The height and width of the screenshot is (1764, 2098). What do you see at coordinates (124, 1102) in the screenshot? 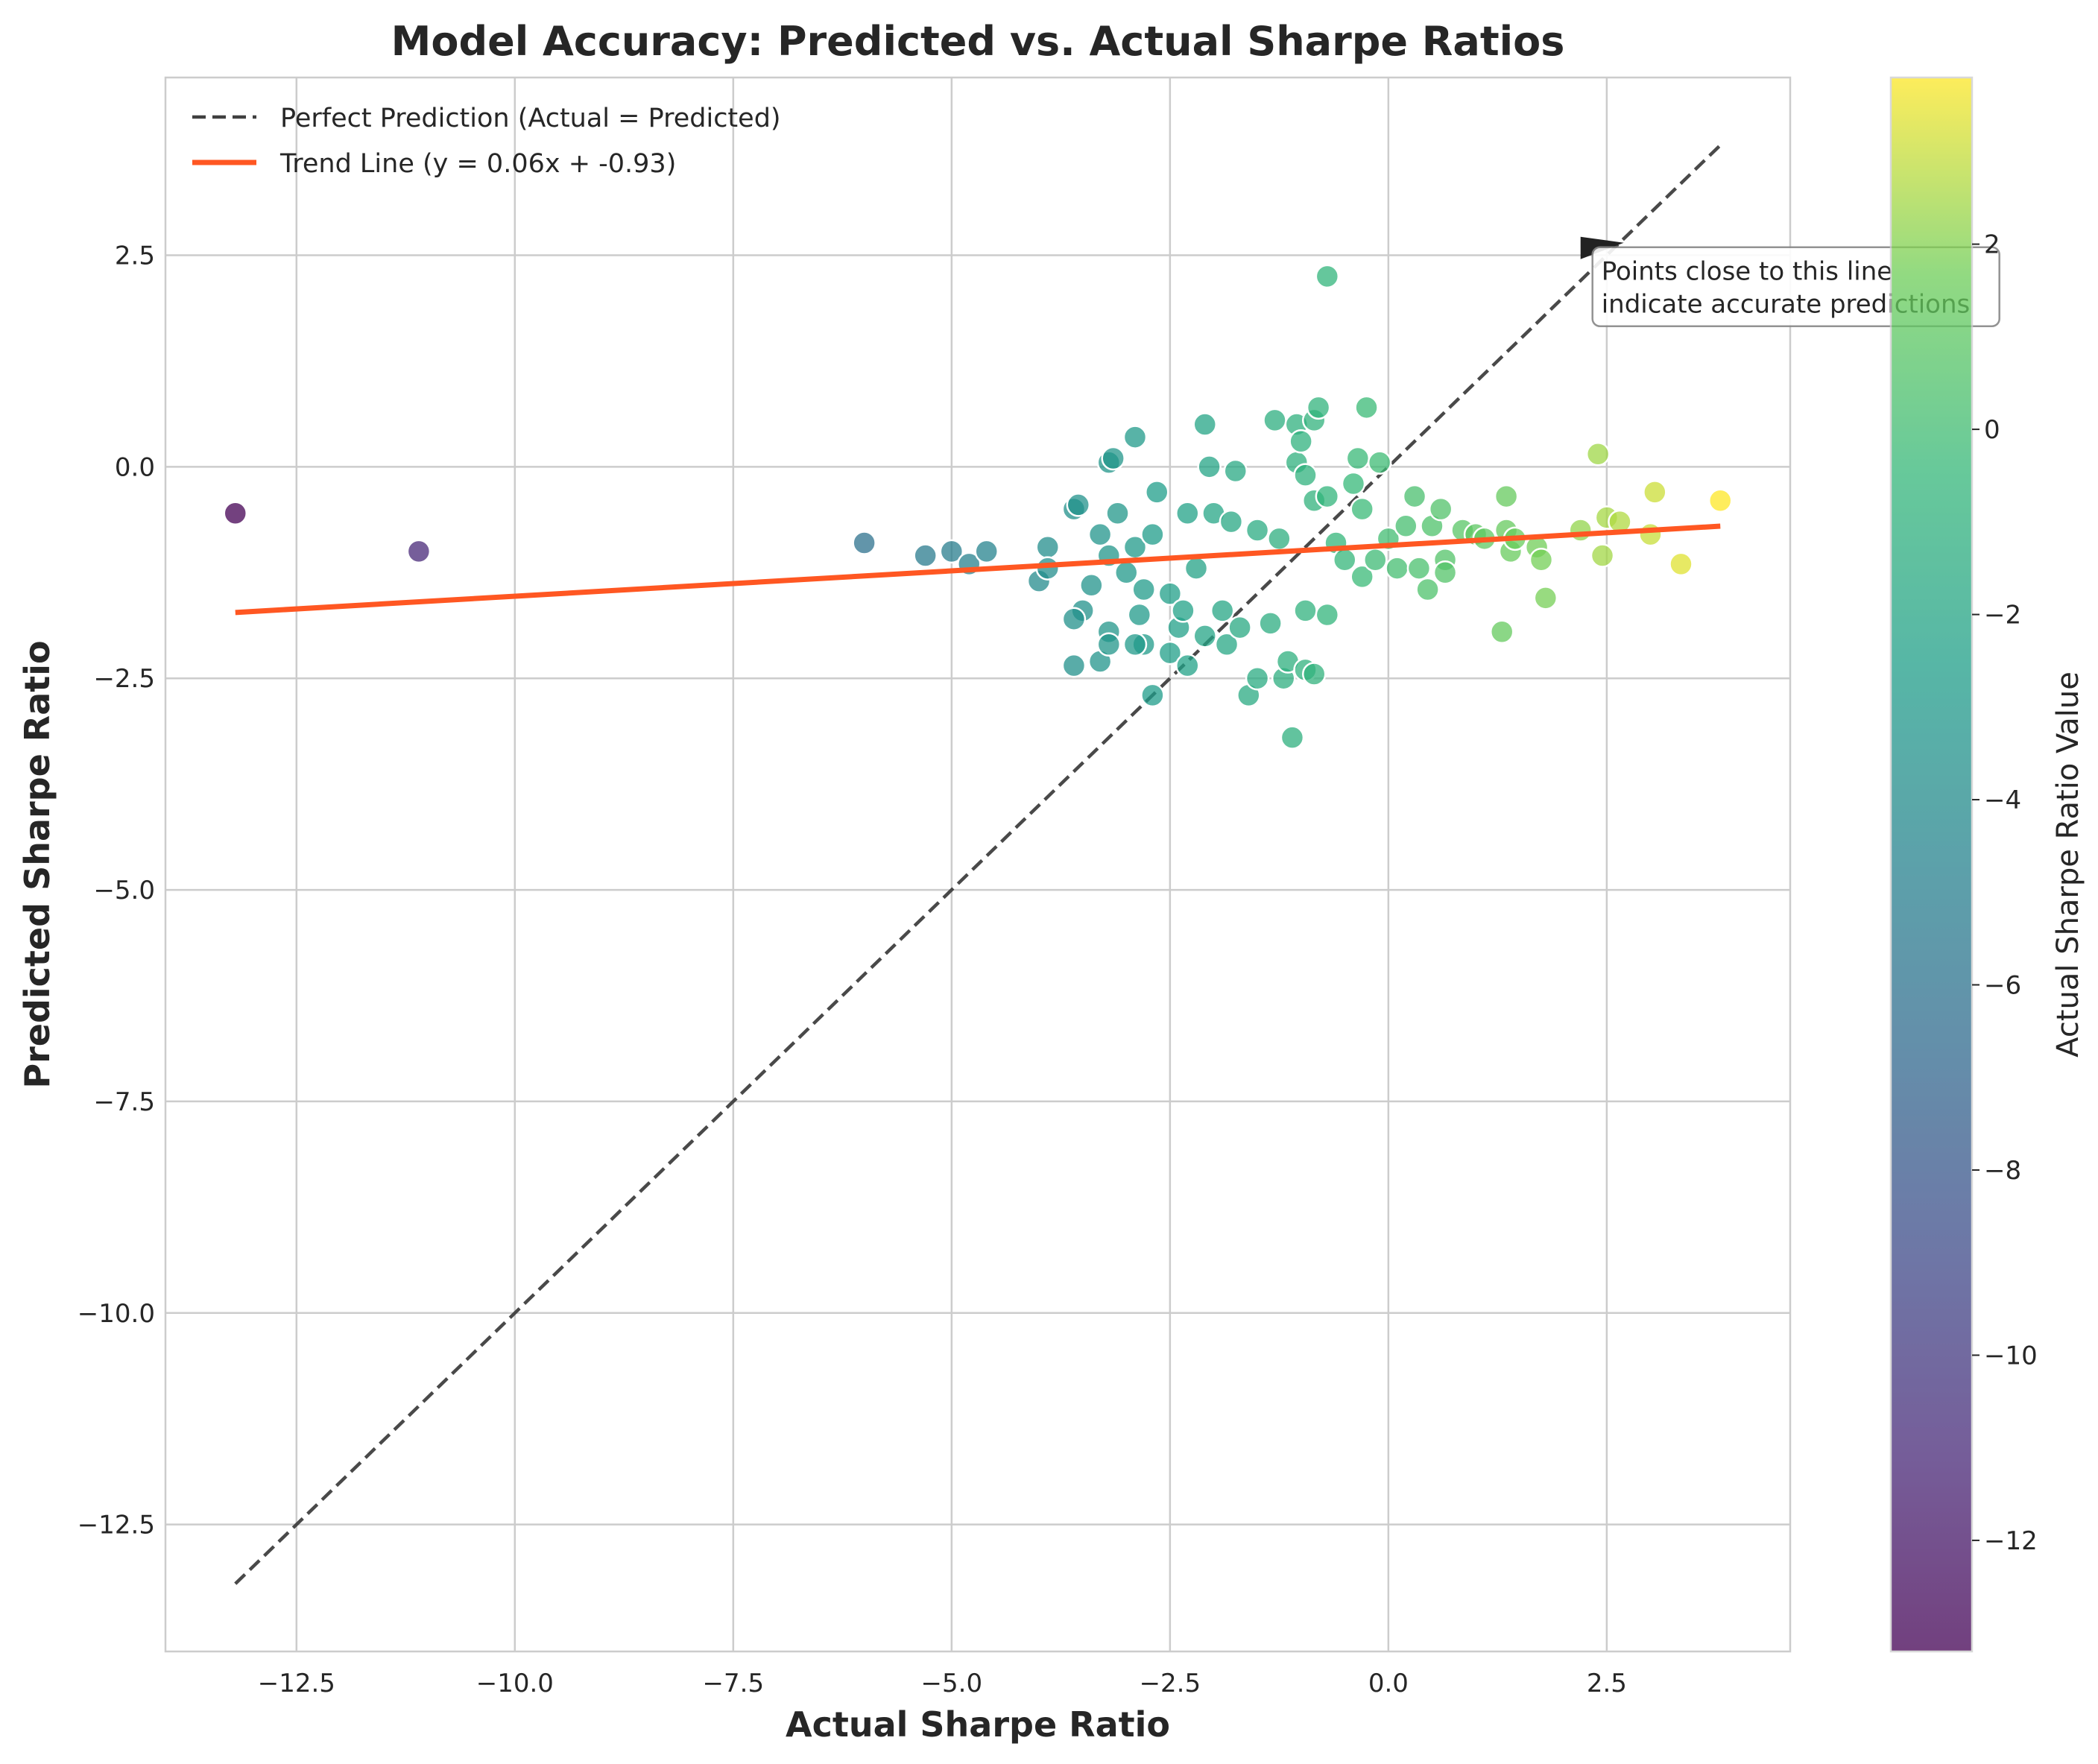
I see `y-tick-label: −7.5` at bounding box center [124, 1102].